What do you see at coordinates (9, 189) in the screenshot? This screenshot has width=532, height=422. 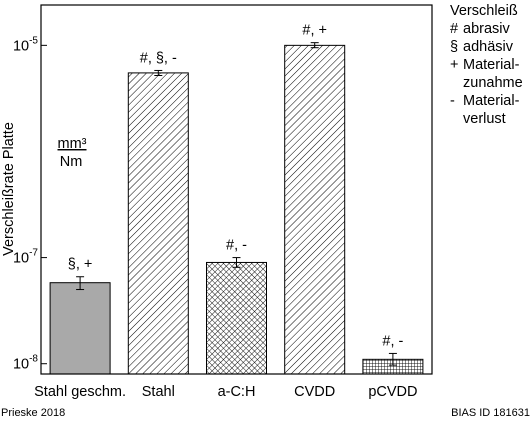 I see `y-axis-label: Verschleißrate Platte` at bounding box center [9, 189].